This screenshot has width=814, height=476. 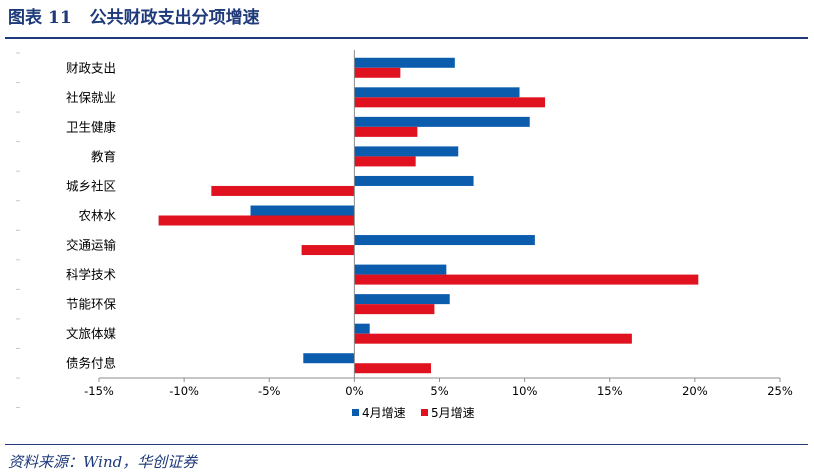 I want to click on figure-title-number: 11, so click(x=60, y=18).